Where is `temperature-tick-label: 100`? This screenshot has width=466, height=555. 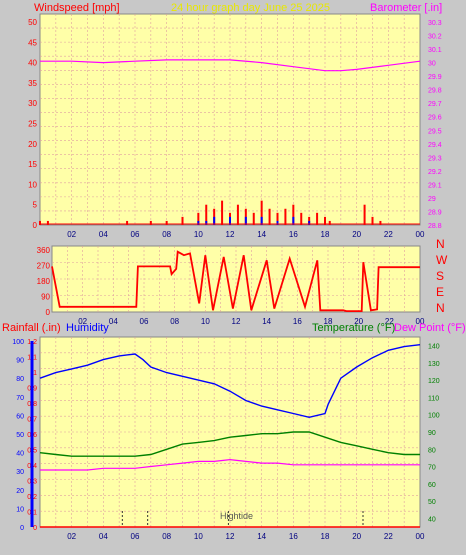 temperature-tick-label: 100 is located at coordinates (434, 416).